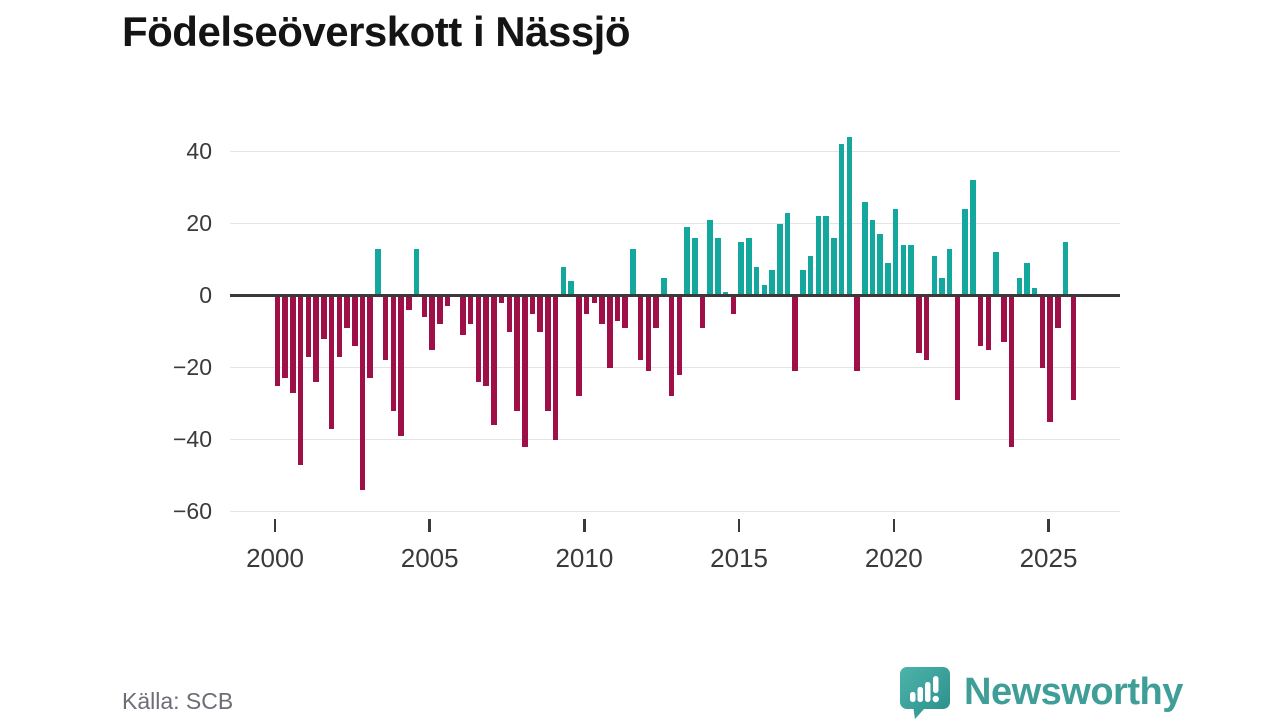 Image resolution: width=1280 pixels, height=720 pixels. What do you see at coordinates (895, 252) in the screenshot?
I see `bar-2020-q1` at bounding box center [895, 252].